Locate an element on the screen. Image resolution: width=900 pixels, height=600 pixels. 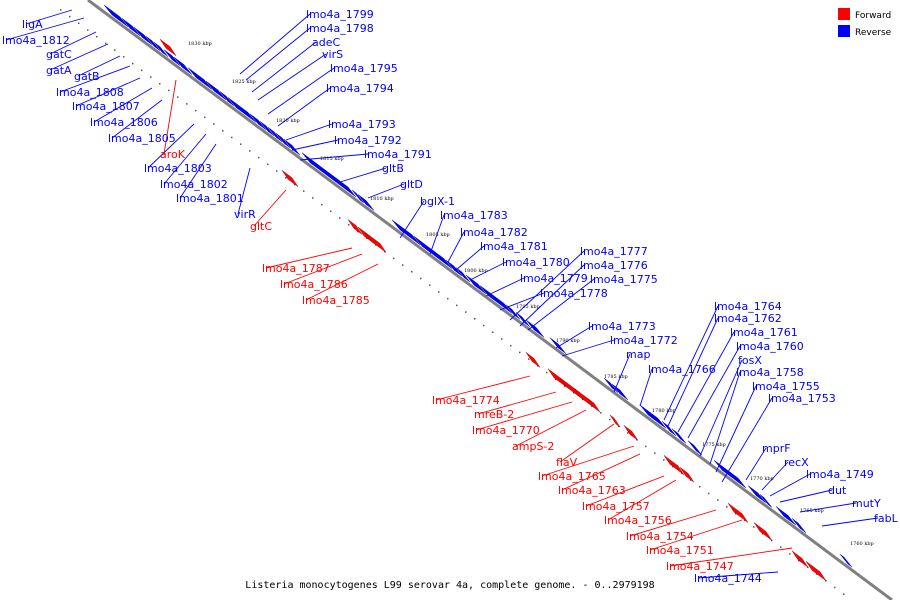
forward-gene-label: mreB-2 is located at coordinates (494, 414).